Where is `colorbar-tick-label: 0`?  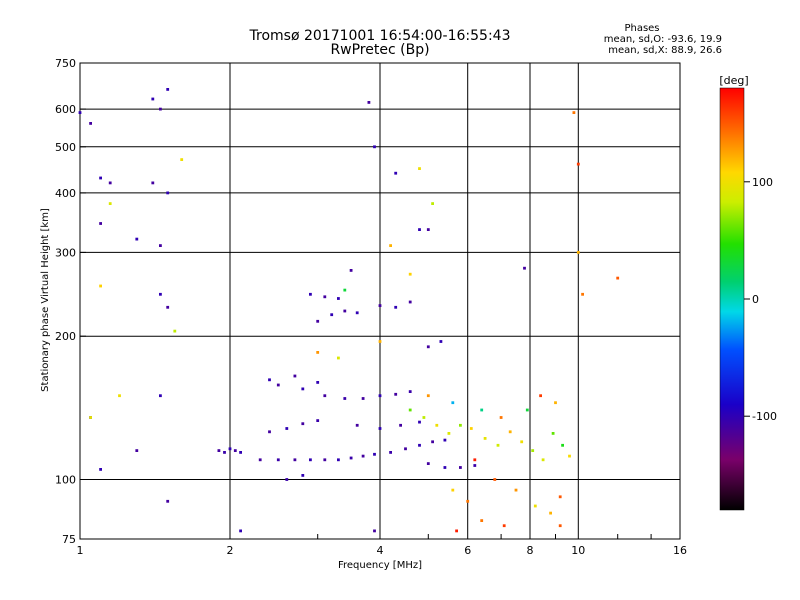
colorbar-tick-label: 0 is located at coordinates (755, 299).